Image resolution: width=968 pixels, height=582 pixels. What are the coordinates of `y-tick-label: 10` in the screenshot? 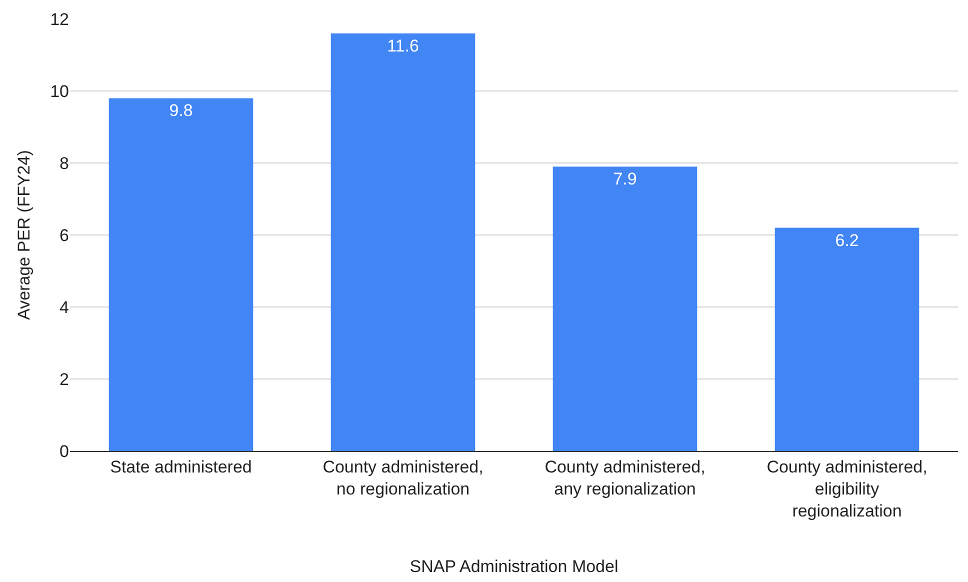 It's located at (59, 91).